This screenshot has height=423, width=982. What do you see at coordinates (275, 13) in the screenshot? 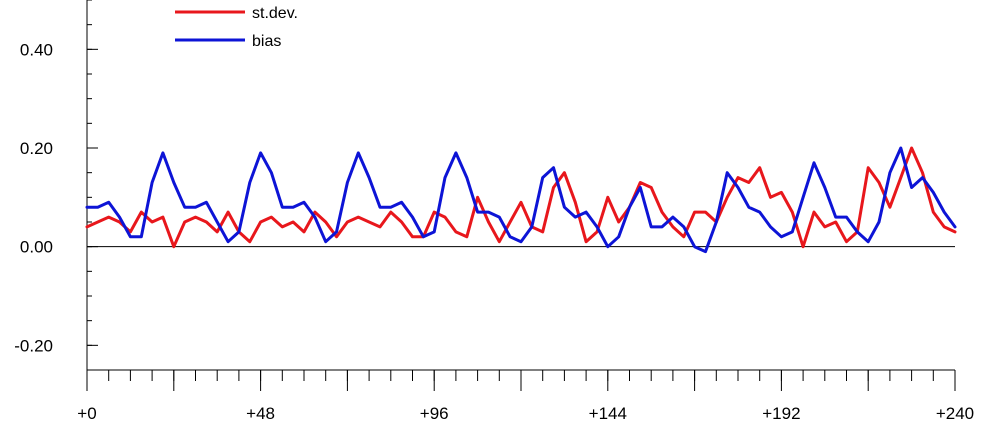
I see `legend-label: st.dev.` at bounding box center [275, 13].